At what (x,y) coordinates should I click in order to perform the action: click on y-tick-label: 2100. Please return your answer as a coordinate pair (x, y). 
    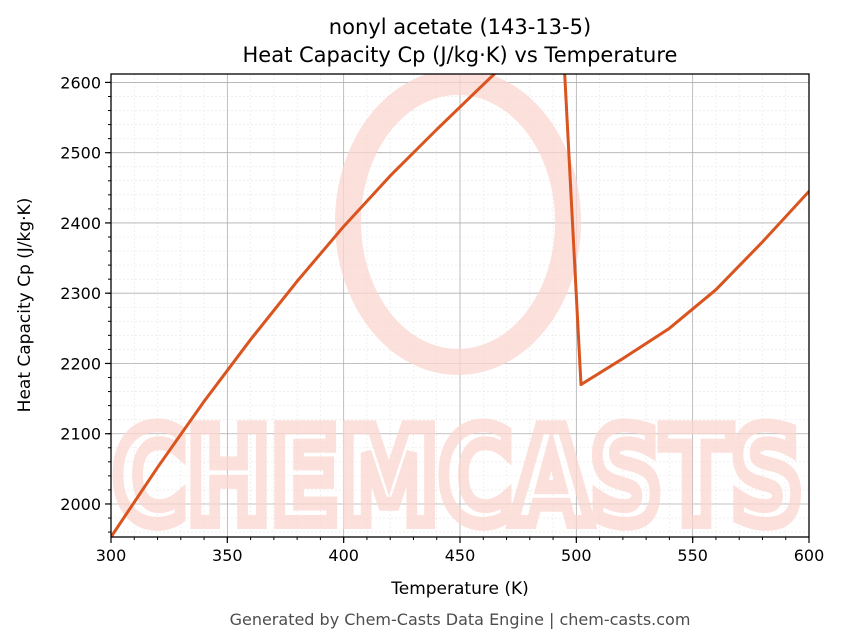
    Looking at the image, I should click on (80, 434).